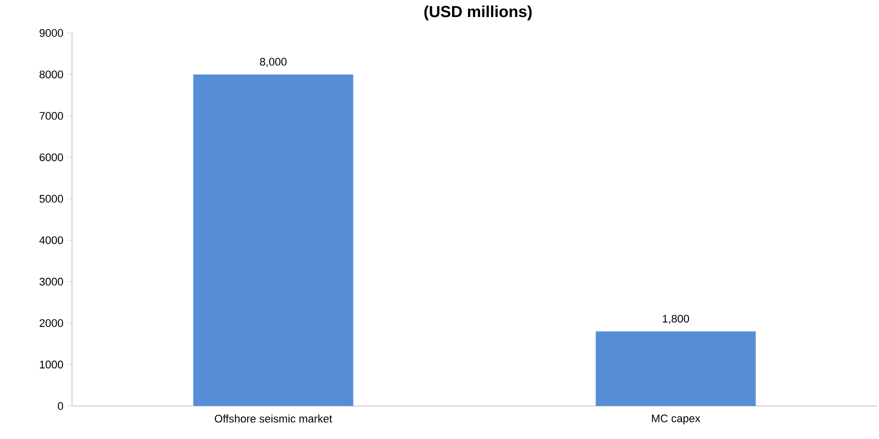 The width and height of the screenshot is (879, 439). Describe the element at coordinates (52, 282) in the screenshot. I see `y-tick-label: 3000` at that location.